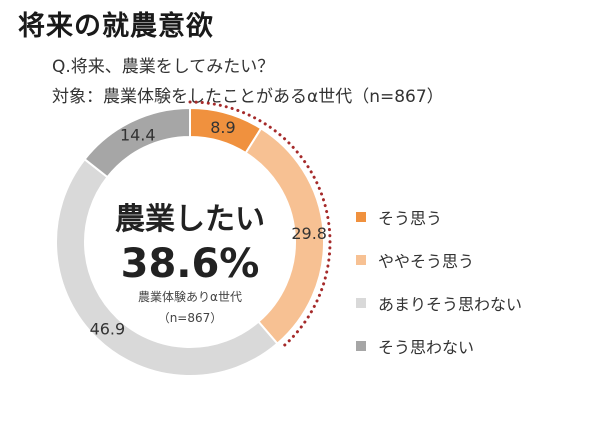 The width and height of the screenshot is (600, 439). I want to click on page-title: 将来の就農意欲, so click(116, 26).